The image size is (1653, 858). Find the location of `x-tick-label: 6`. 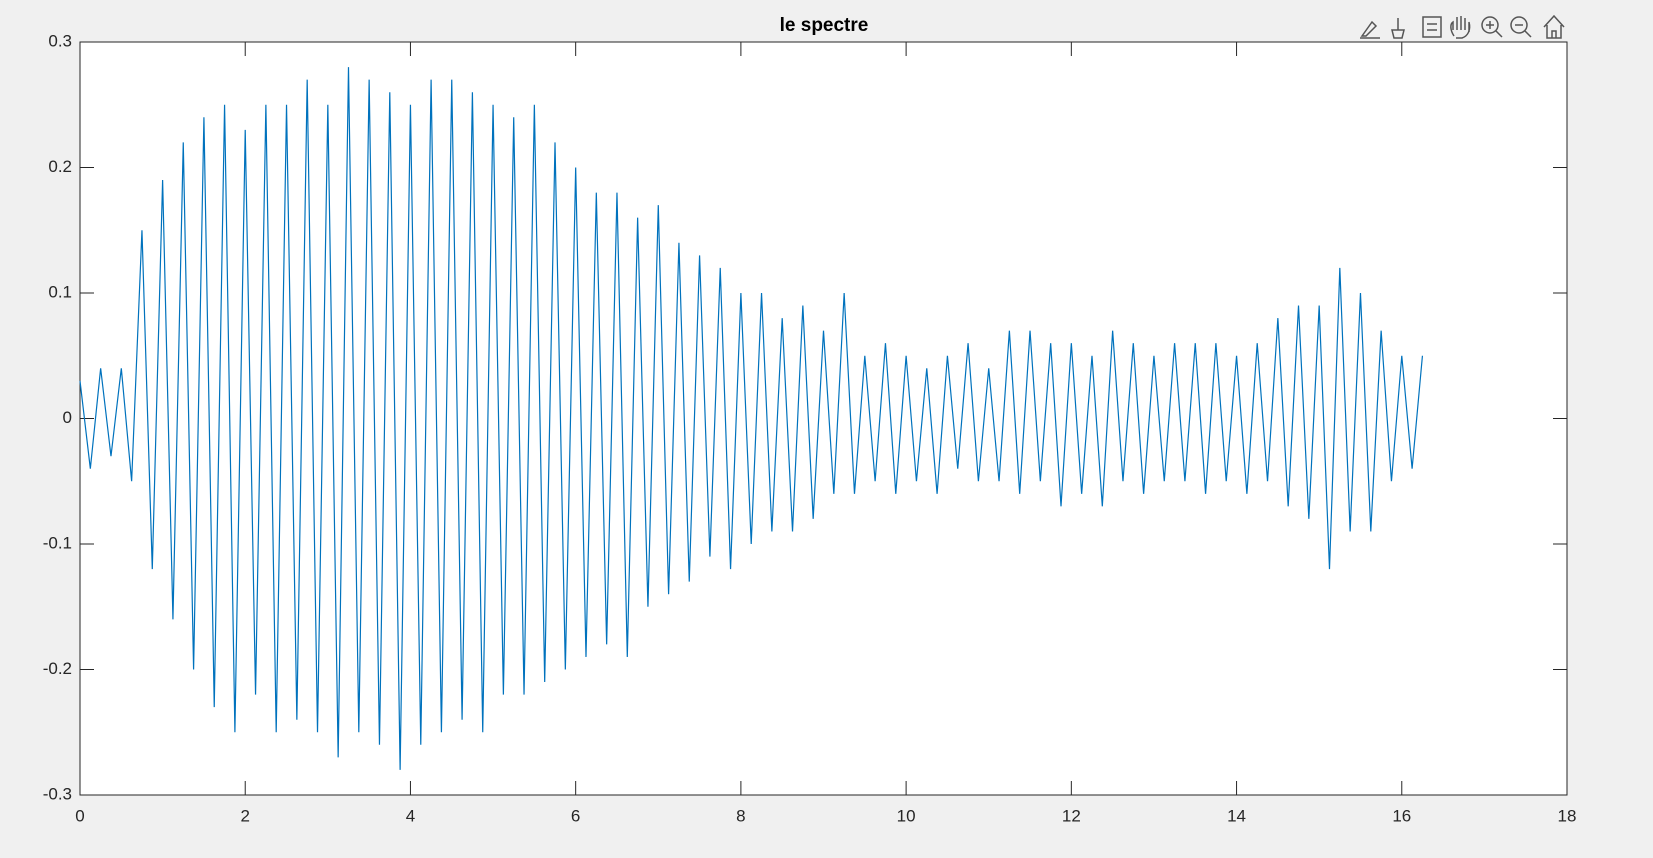

x-tick-label: 6 is located at coordinates (575, 815).